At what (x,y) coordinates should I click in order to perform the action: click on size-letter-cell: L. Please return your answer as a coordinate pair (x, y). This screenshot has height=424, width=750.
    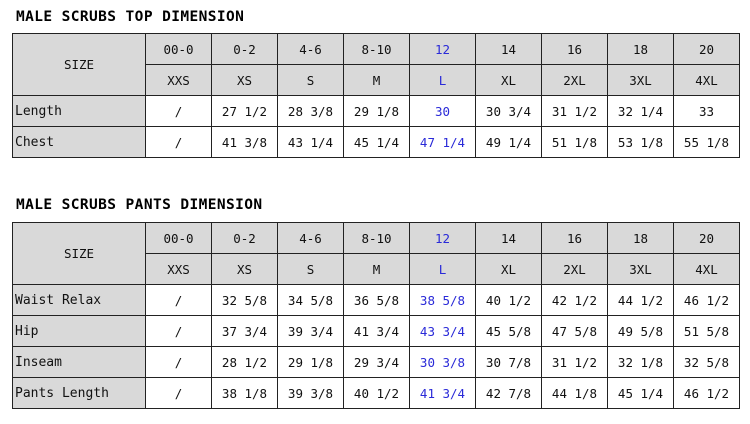
    Looking at the image, I should click on (442, 269).